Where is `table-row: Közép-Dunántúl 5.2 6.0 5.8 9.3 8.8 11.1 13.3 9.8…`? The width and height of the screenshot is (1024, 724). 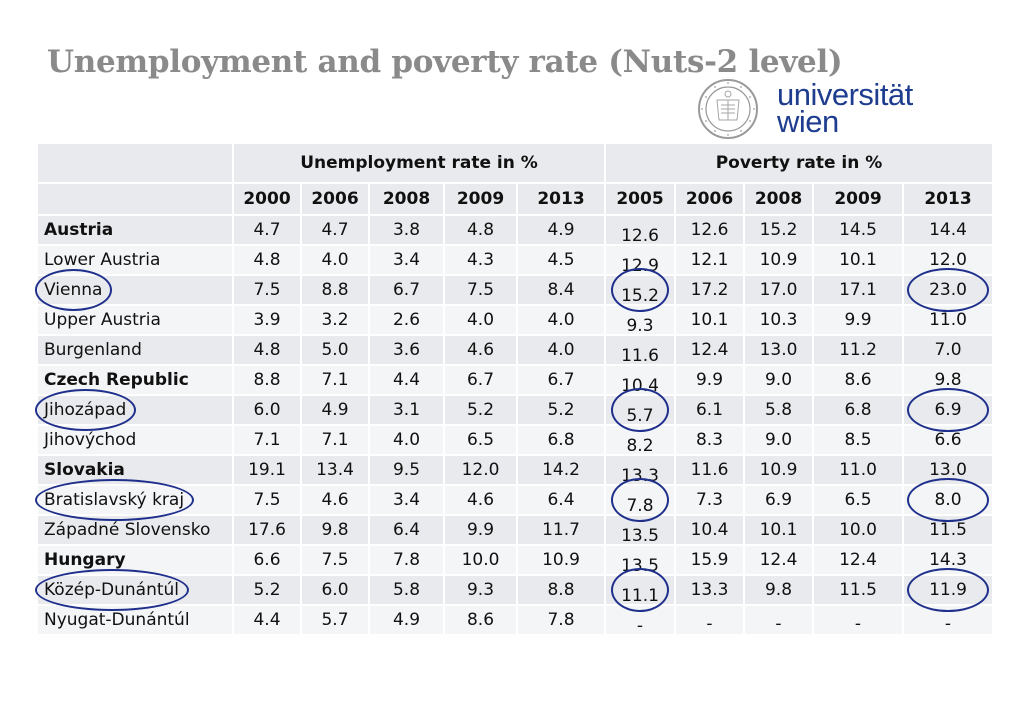
table-row: Közép-Dunántúl 5.2 6.0 5.8 9.3 8.8 11.1 13.3 9.8… is located at coordinates (515, 590).